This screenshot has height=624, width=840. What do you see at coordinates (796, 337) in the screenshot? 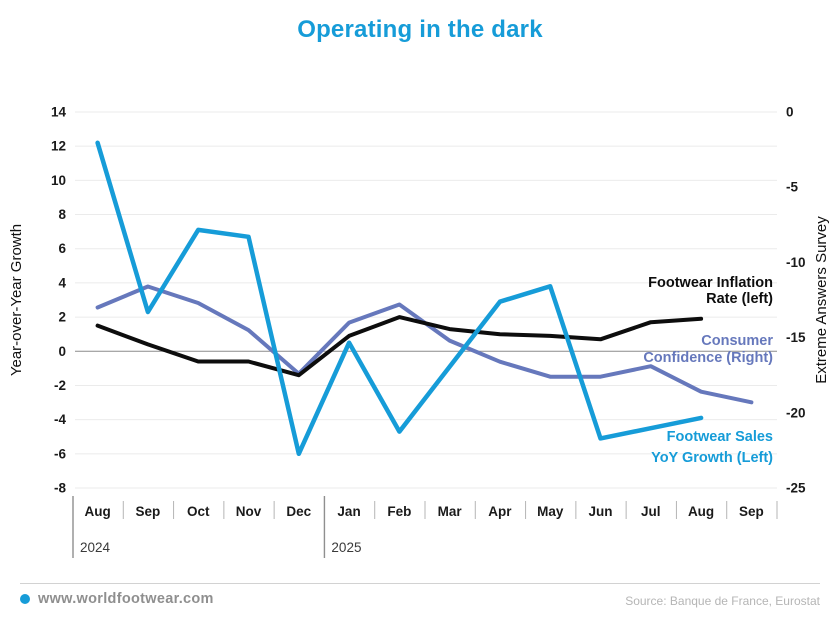
I see `right-axis-tick: -15` at bounding box center [796, 337].